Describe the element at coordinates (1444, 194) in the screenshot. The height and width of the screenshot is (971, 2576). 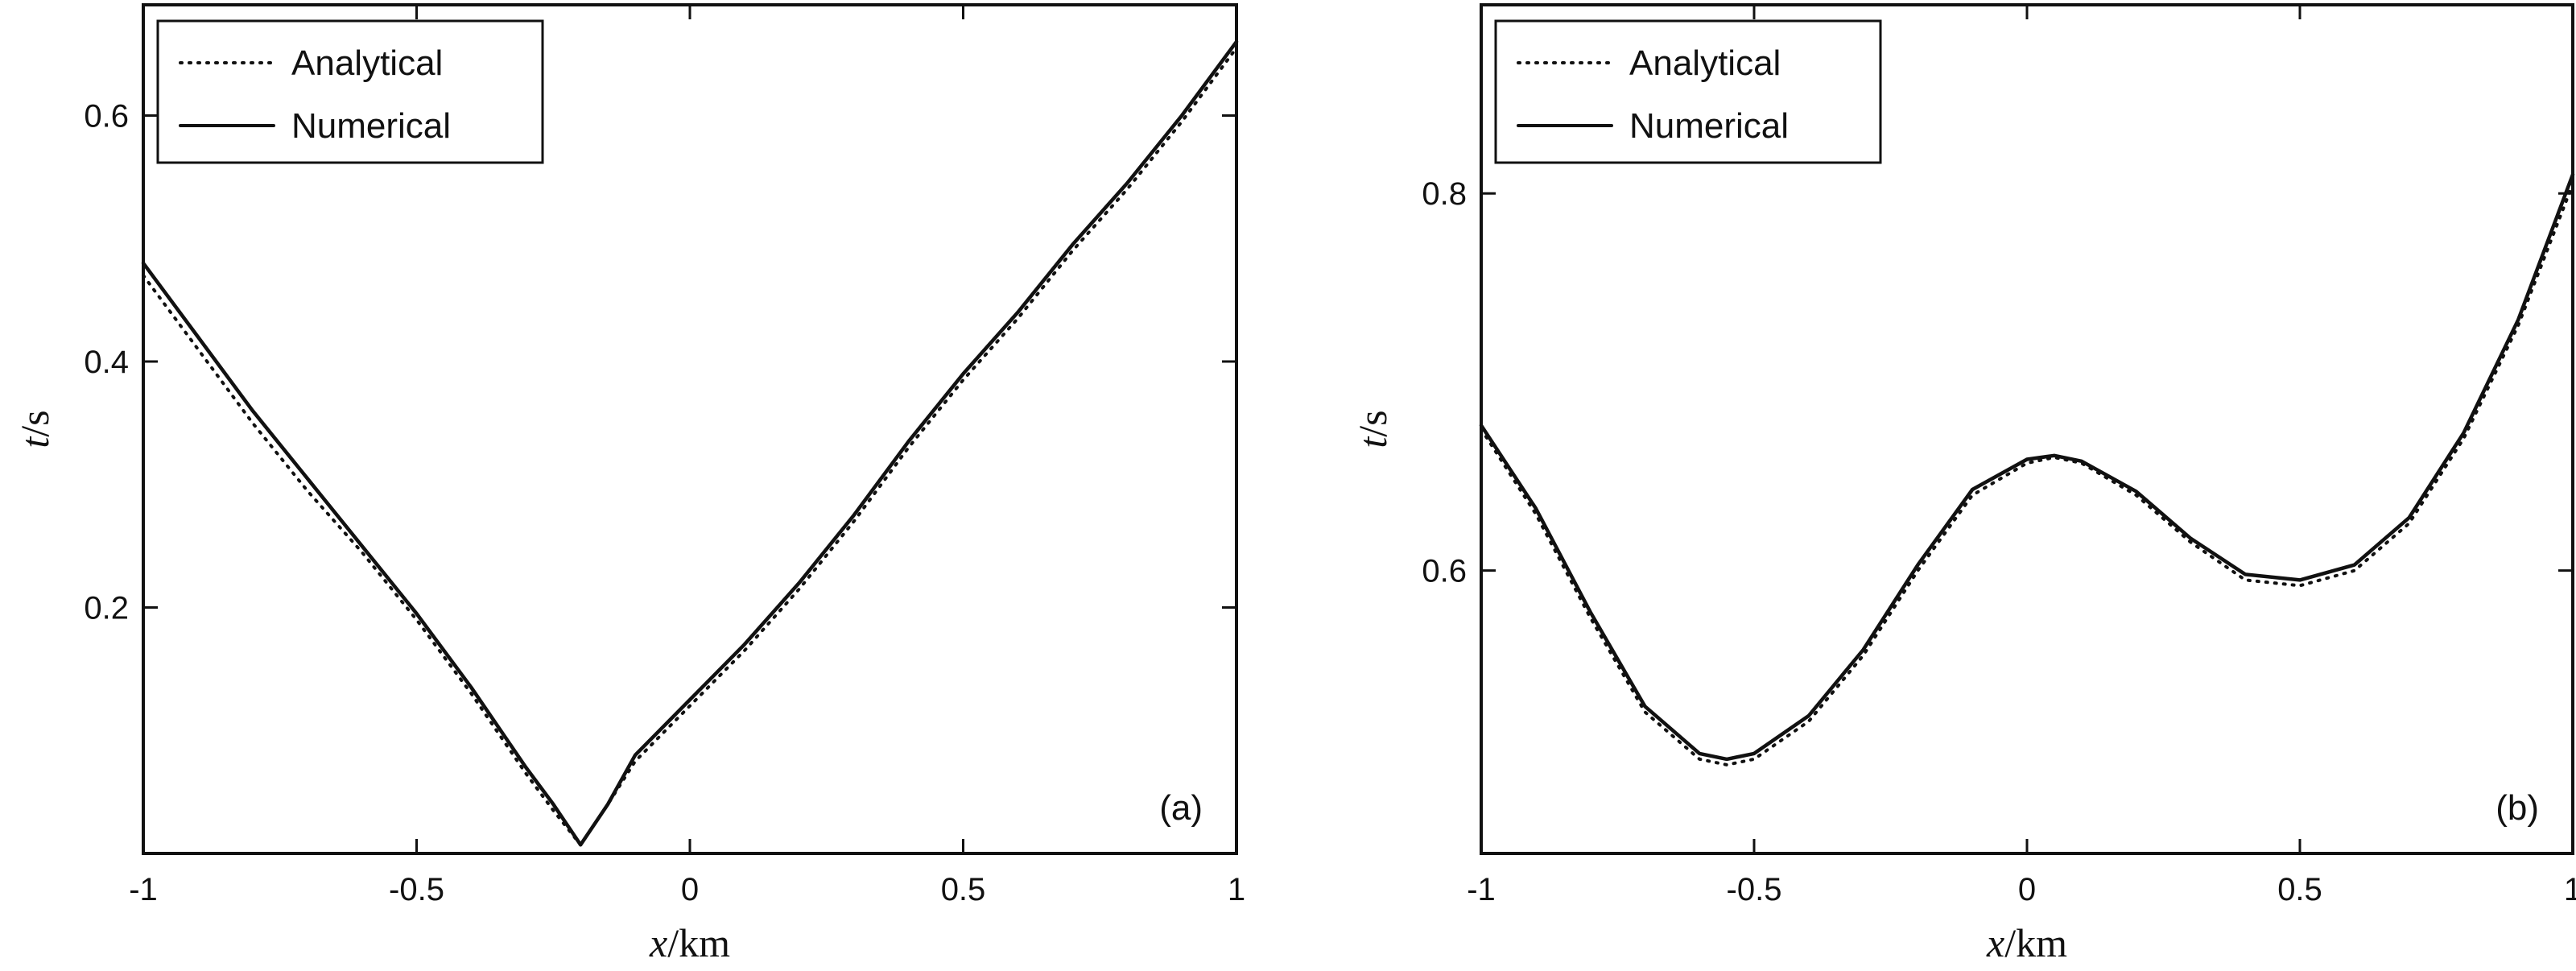
I see `y-tick-label: 0.8` at that location.